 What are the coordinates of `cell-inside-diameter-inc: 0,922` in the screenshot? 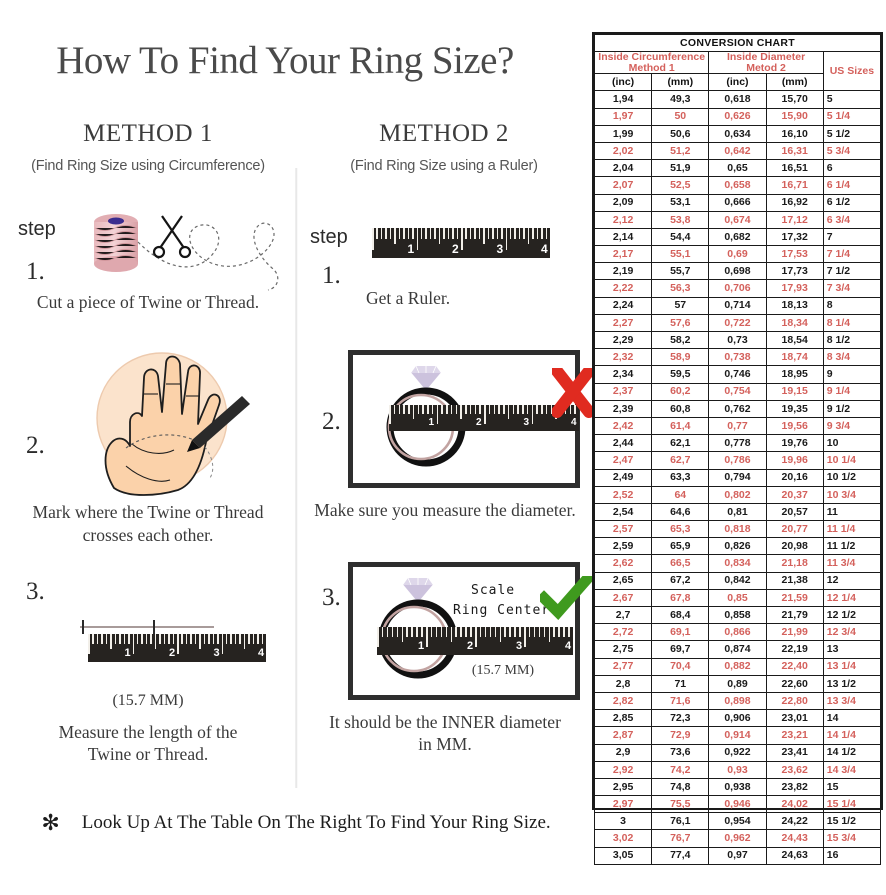 It's located at (737, 752).